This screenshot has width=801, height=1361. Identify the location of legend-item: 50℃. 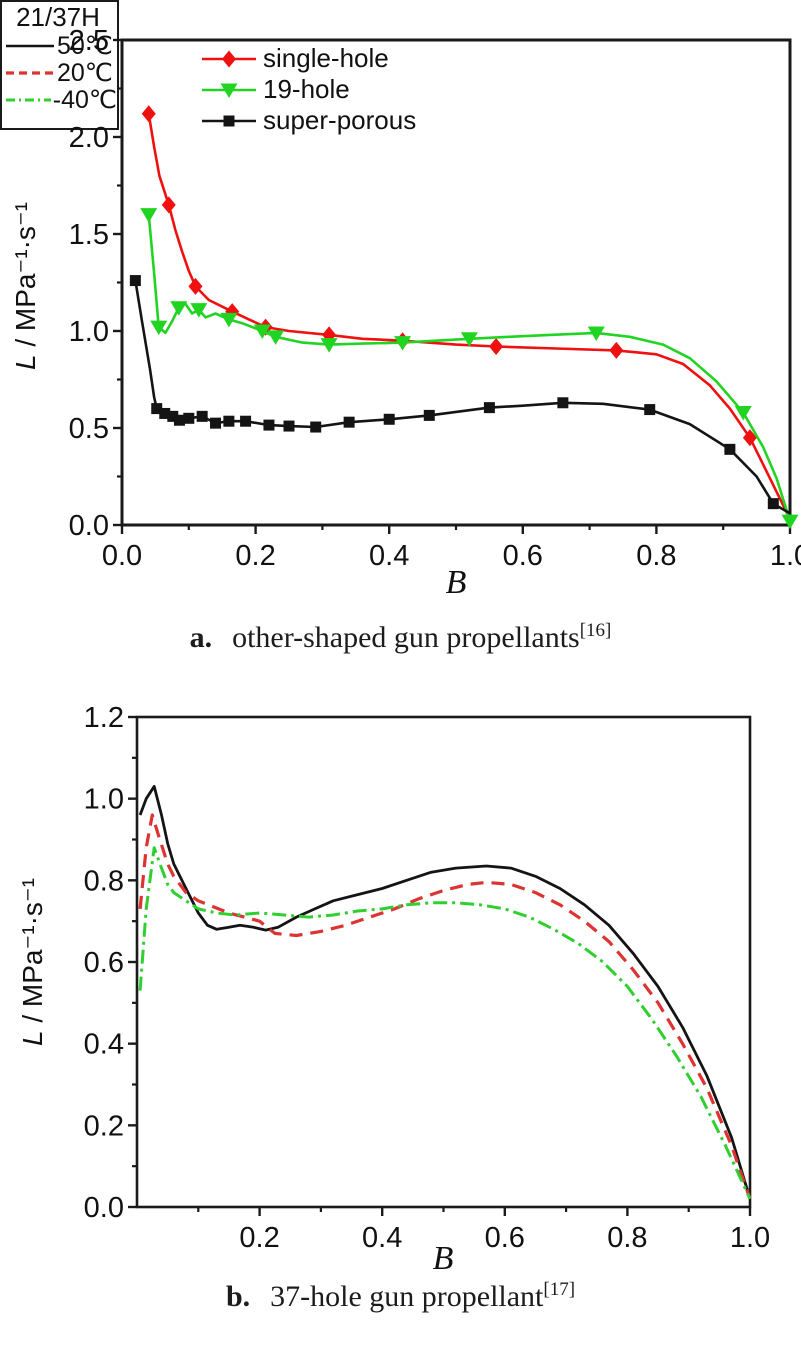
(61, 45).